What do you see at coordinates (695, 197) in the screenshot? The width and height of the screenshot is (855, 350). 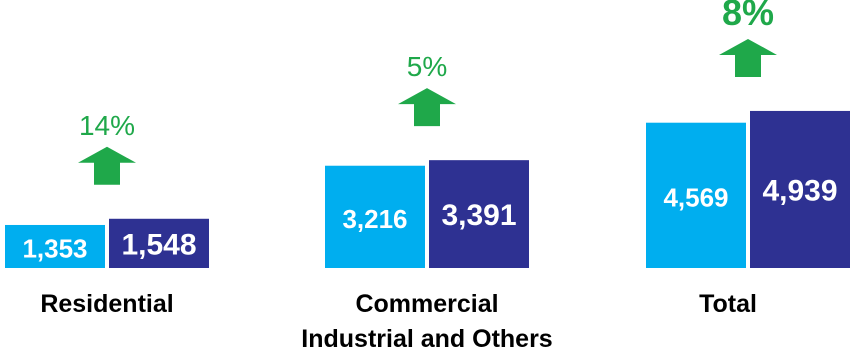 I see `value-label-2-series-0: 4,569` at bounding box center [695, 197].